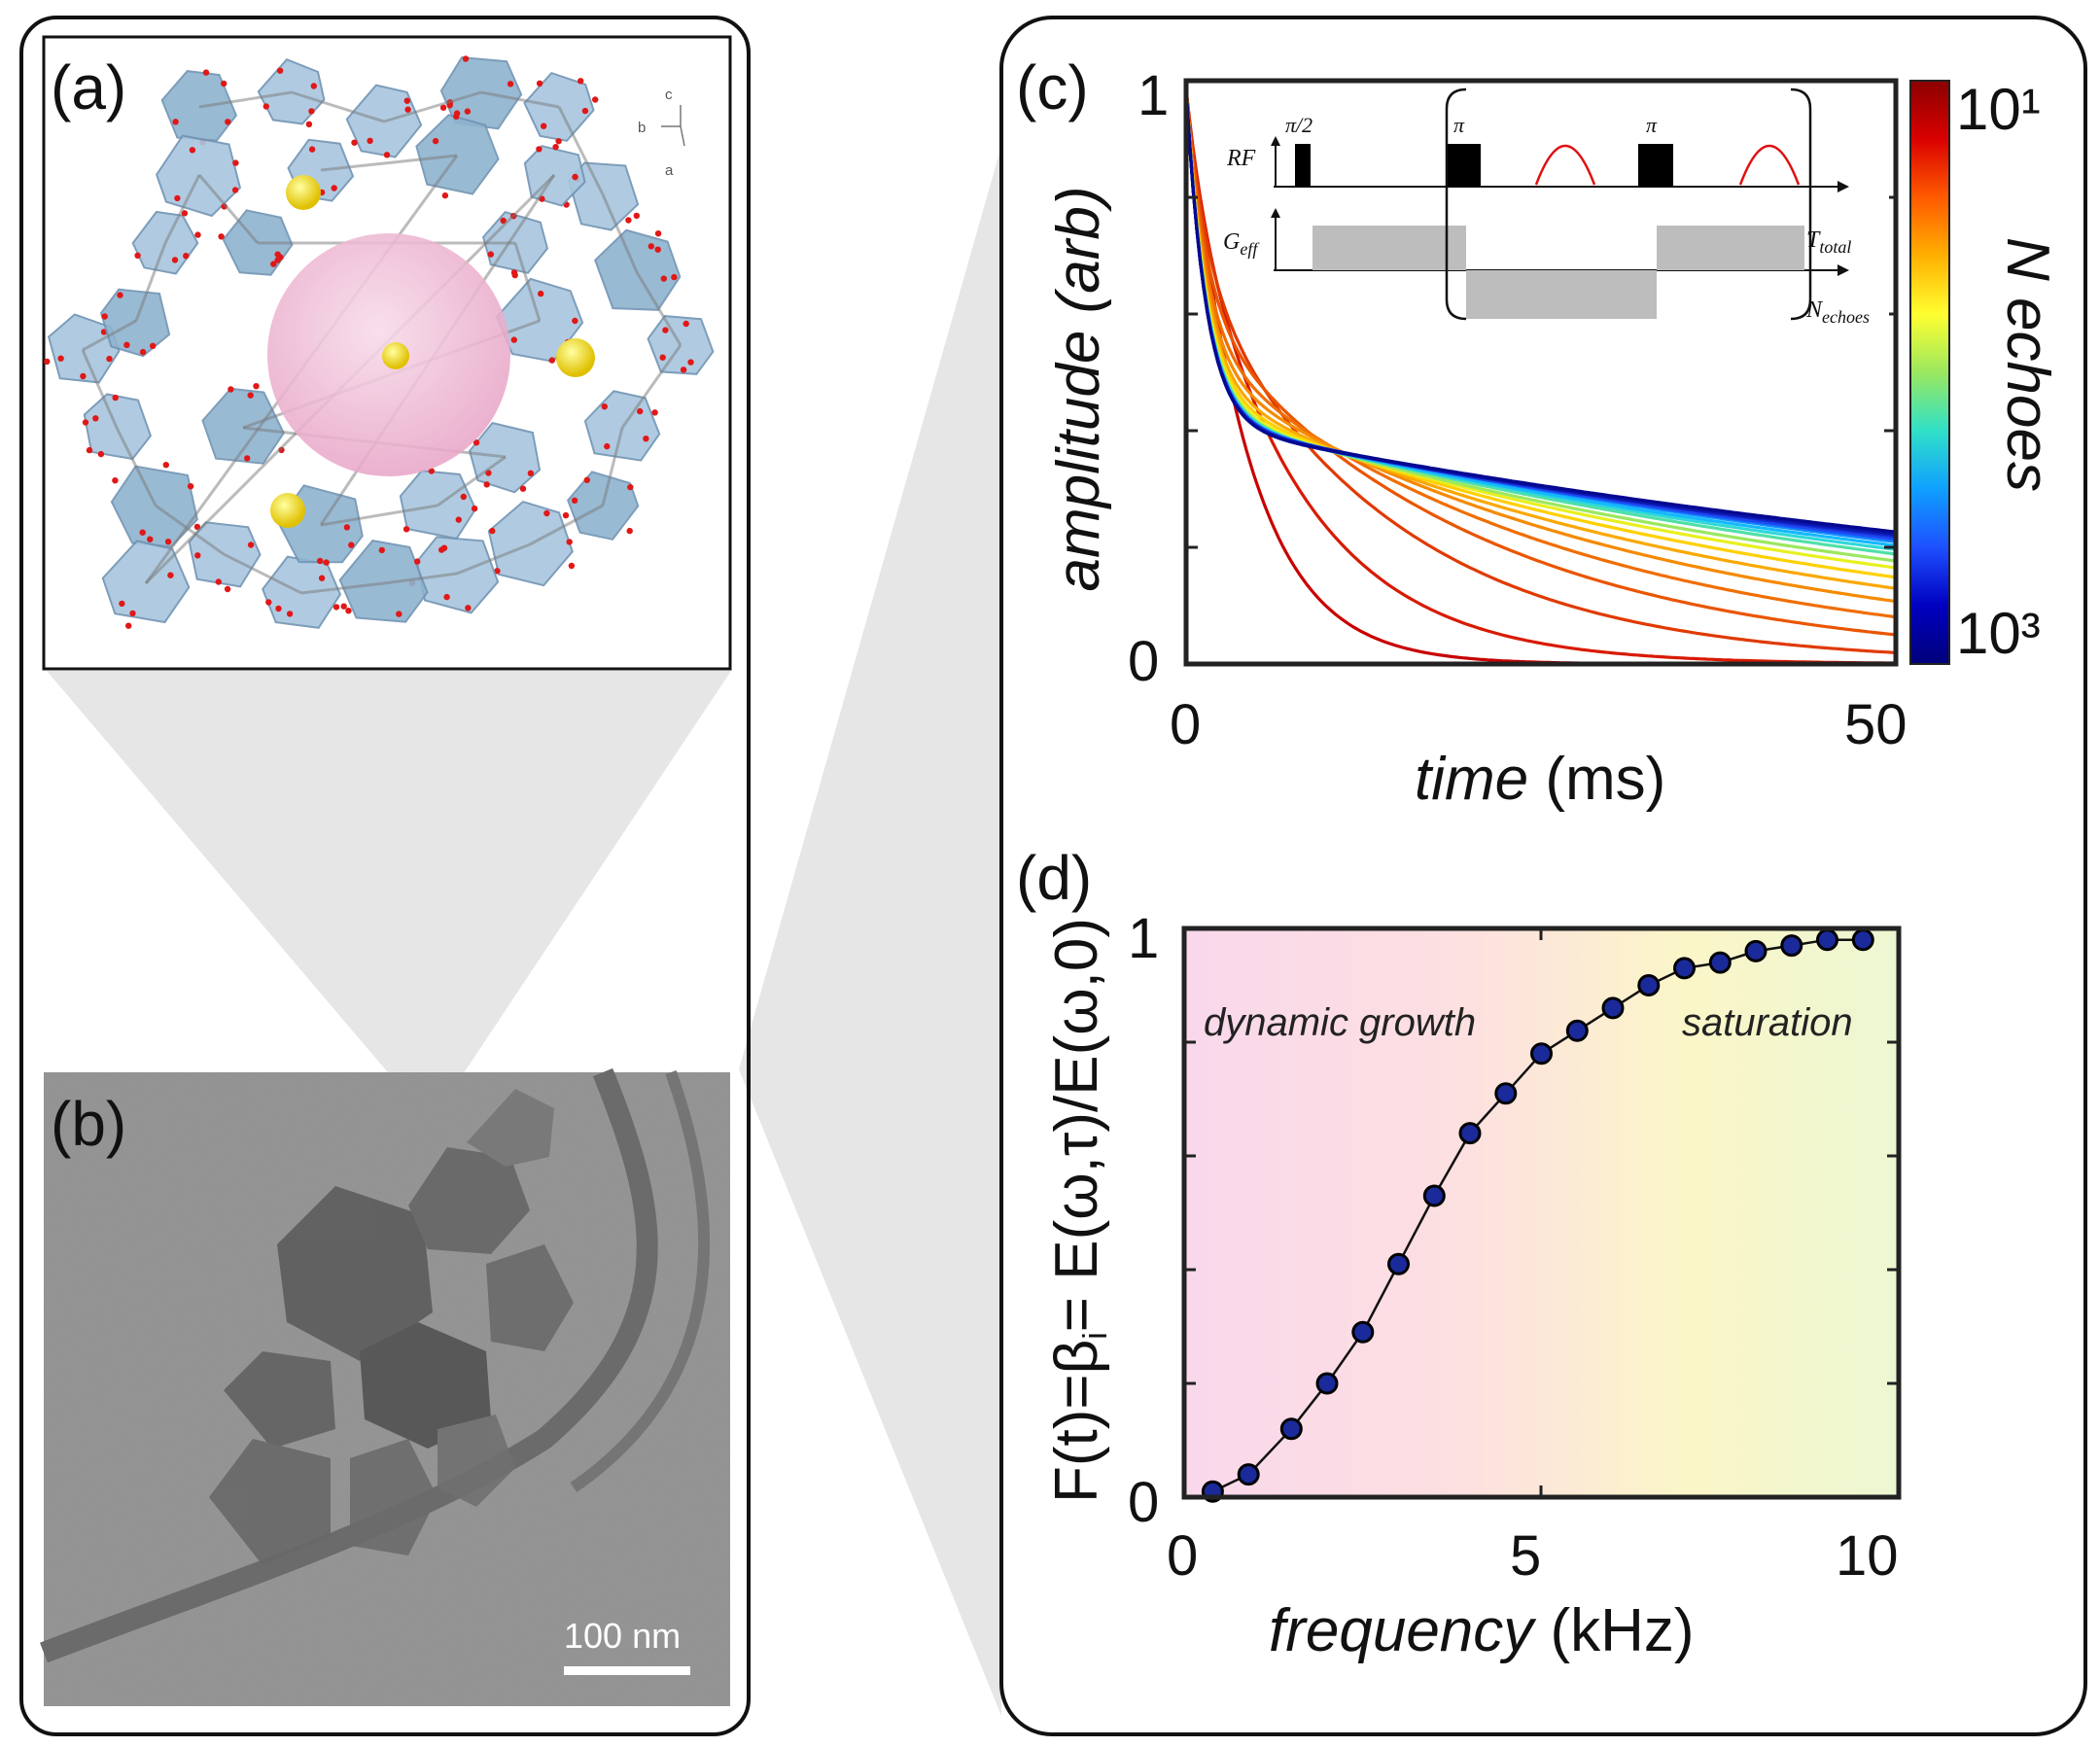 This screenshot has height=1747, width=2100. What do you see at coordinates (622, 1636) in the screenshot?
I see `scale-bar-label: 100 nm` at bounding box center [622, 1636].